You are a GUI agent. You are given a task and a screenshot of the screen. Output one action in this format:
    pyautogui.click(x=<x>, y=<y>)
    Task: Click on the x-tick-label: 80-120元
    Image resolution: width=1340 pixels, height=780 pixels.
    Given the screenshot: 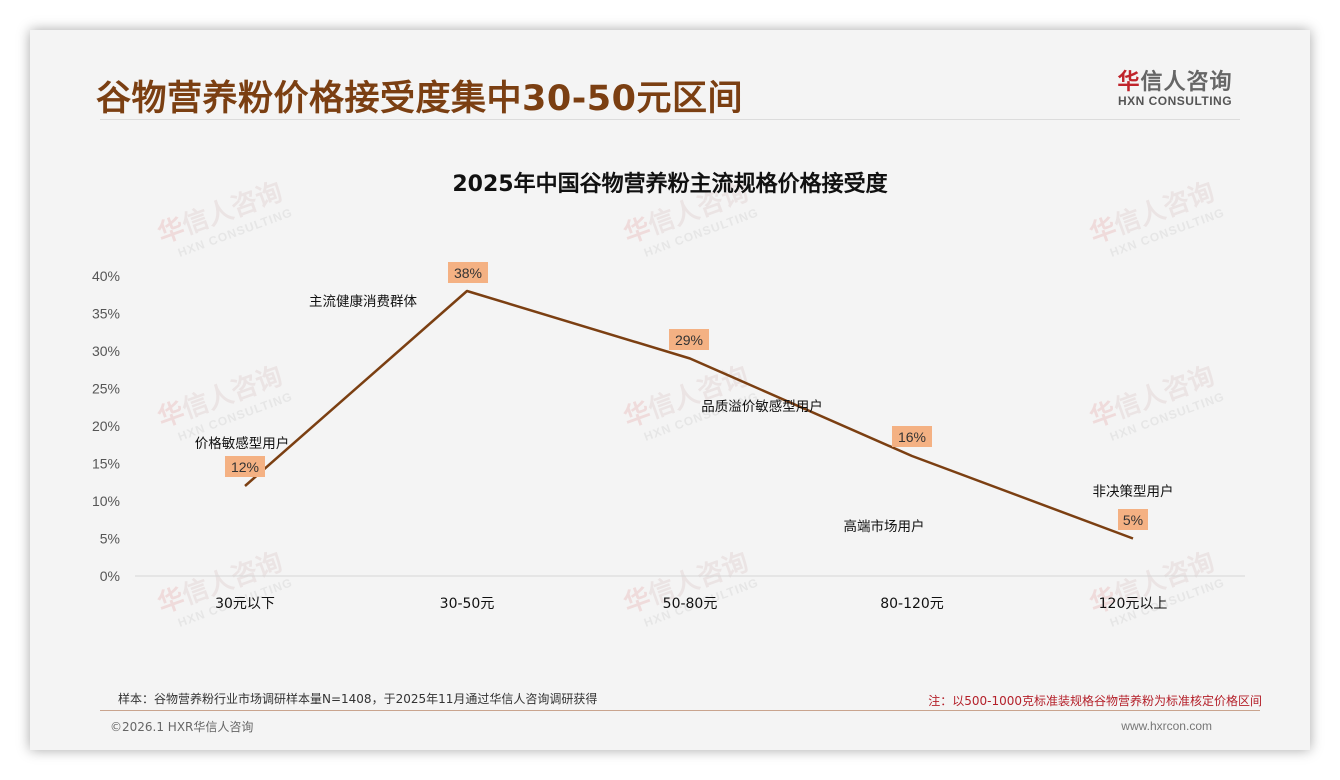 What is the action you would take?
    pyautogui.click(x=912, y=604)
    